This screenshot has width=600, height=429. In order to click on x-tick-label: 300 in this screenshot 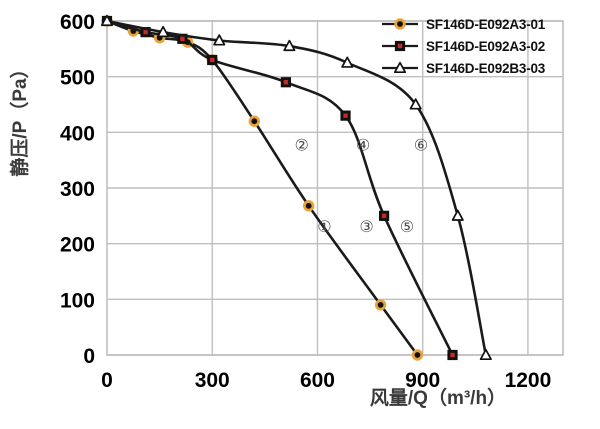, I will do `click(212, 380)`.